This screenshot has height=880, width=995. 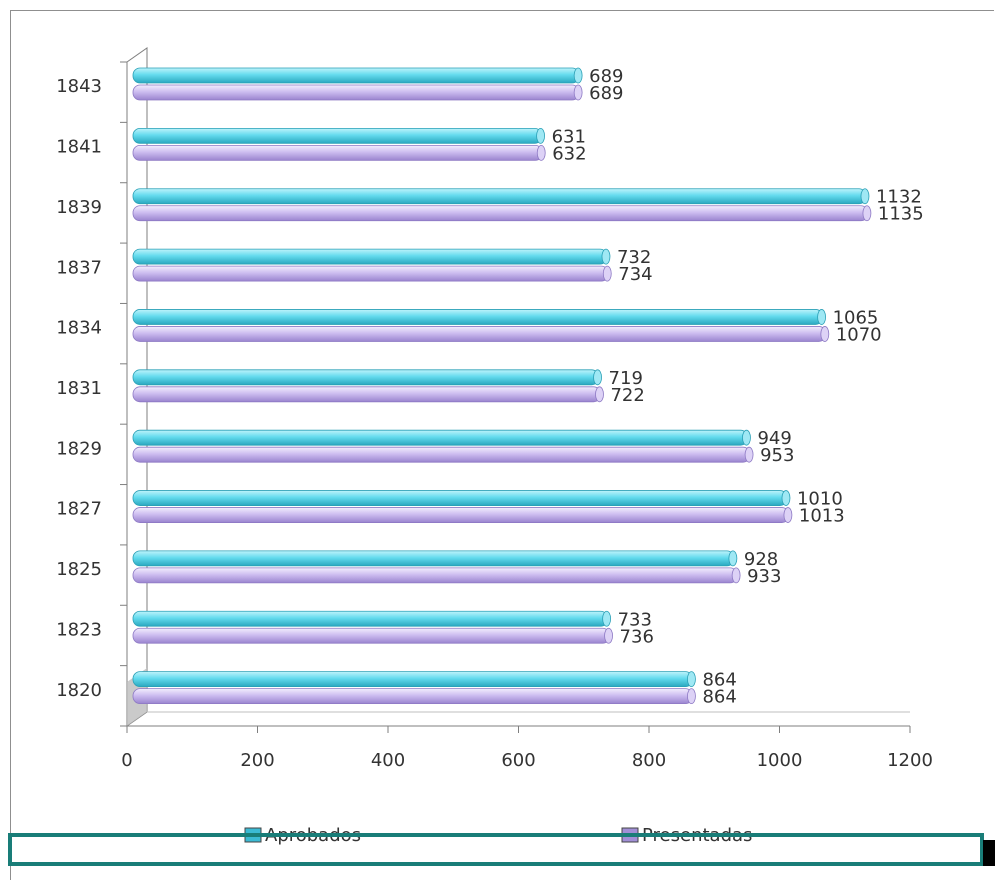 What do you see at coordinates (79, 388) in the screenshot?
I see `y-tick-label: 1831` at bounding box center [79, 388].